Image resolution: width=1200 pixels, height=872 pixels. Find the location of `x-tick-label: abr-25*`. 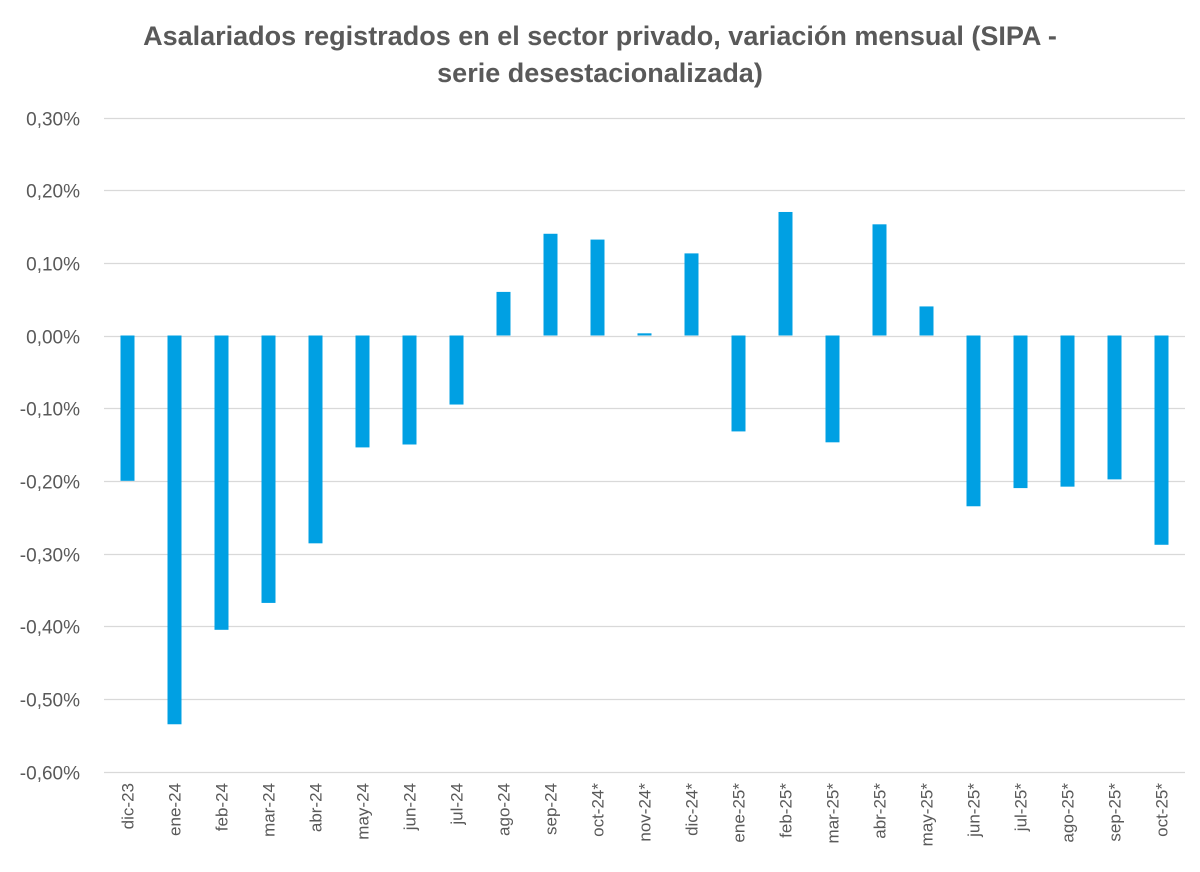

x-tick-label: abr-25* is located at coordinates (880, 811).